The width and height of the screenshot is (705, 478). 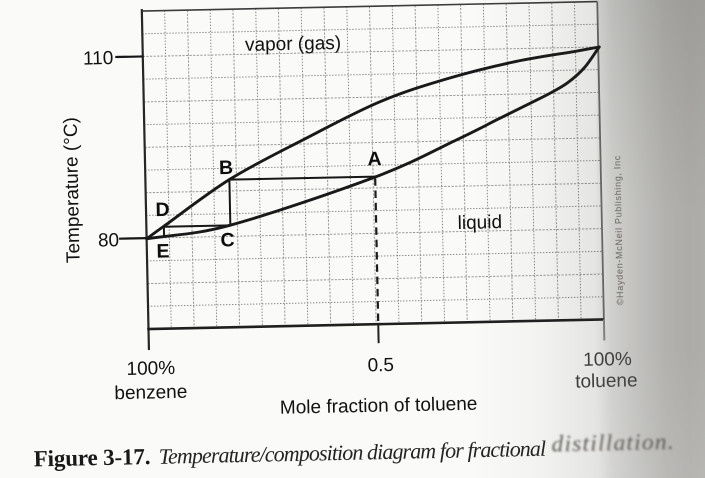 What do you see at coordinates (226, 168) in the screenshot?
I see `svg-text: B` at bounding box center [226, 168].